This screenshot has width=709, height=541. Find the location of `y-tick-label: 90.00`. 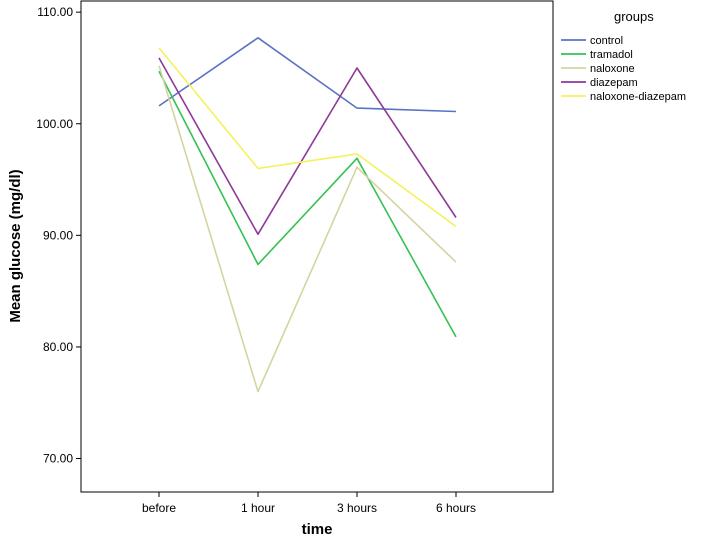

y-tick-label: 90.00 is located at coordinates (58, 235).